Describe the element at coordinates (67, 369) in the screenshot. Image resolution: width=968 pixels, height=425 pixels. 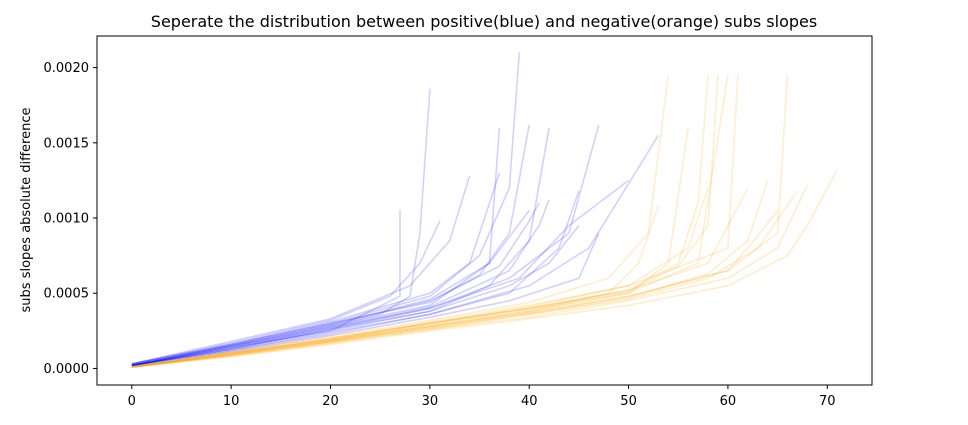
I see `y-tick-label: 0.0000` at that location.